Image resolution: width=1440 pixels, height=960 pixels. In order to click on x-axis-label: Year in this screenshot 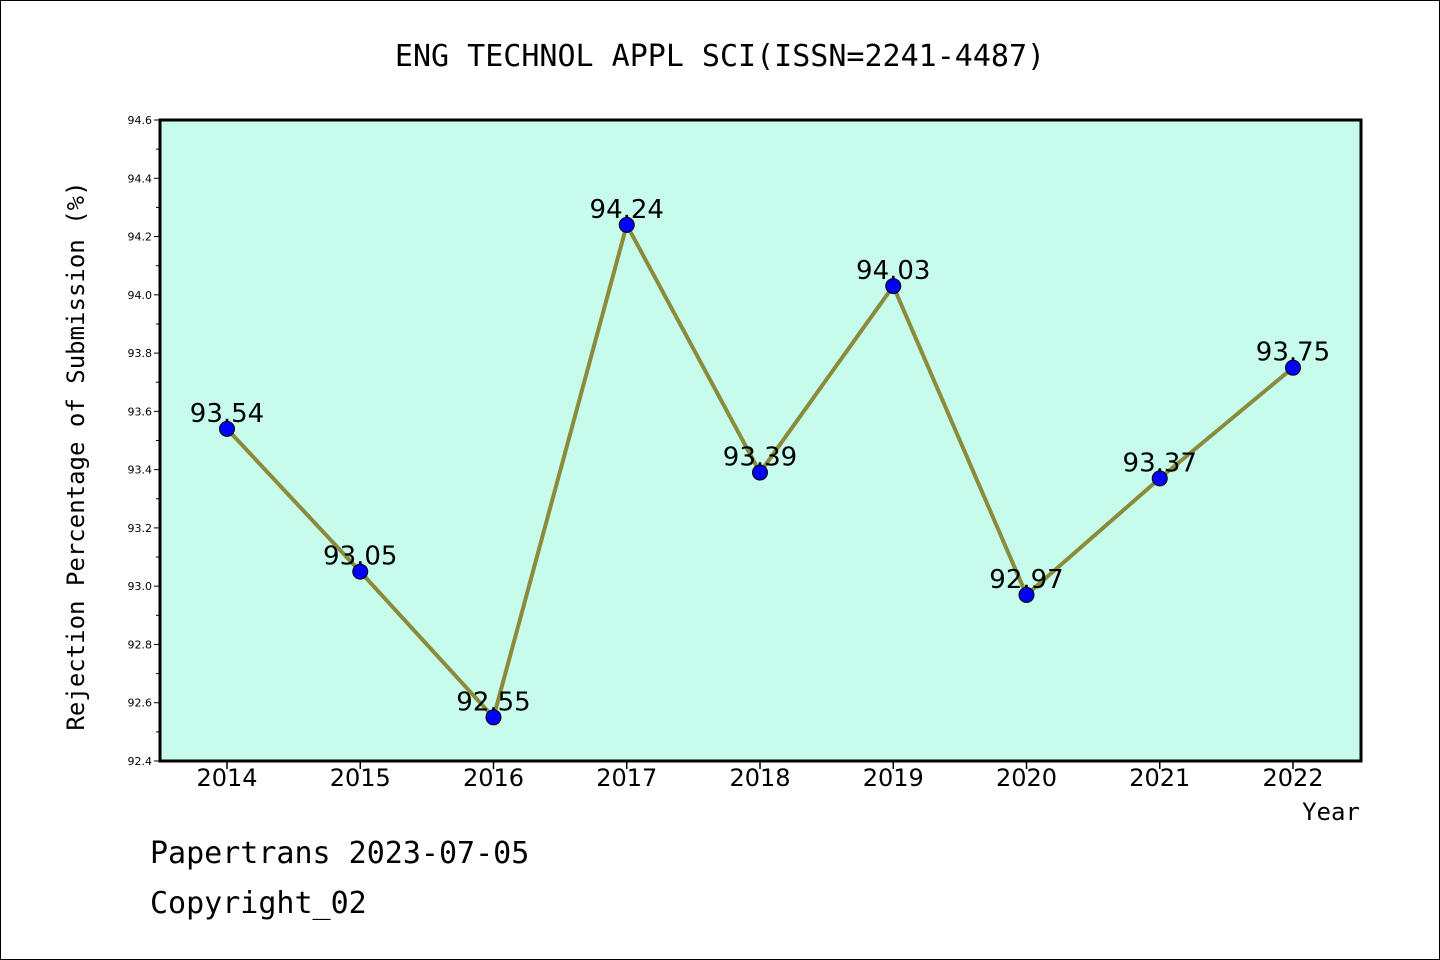, I will do `click(1331, 812)`.